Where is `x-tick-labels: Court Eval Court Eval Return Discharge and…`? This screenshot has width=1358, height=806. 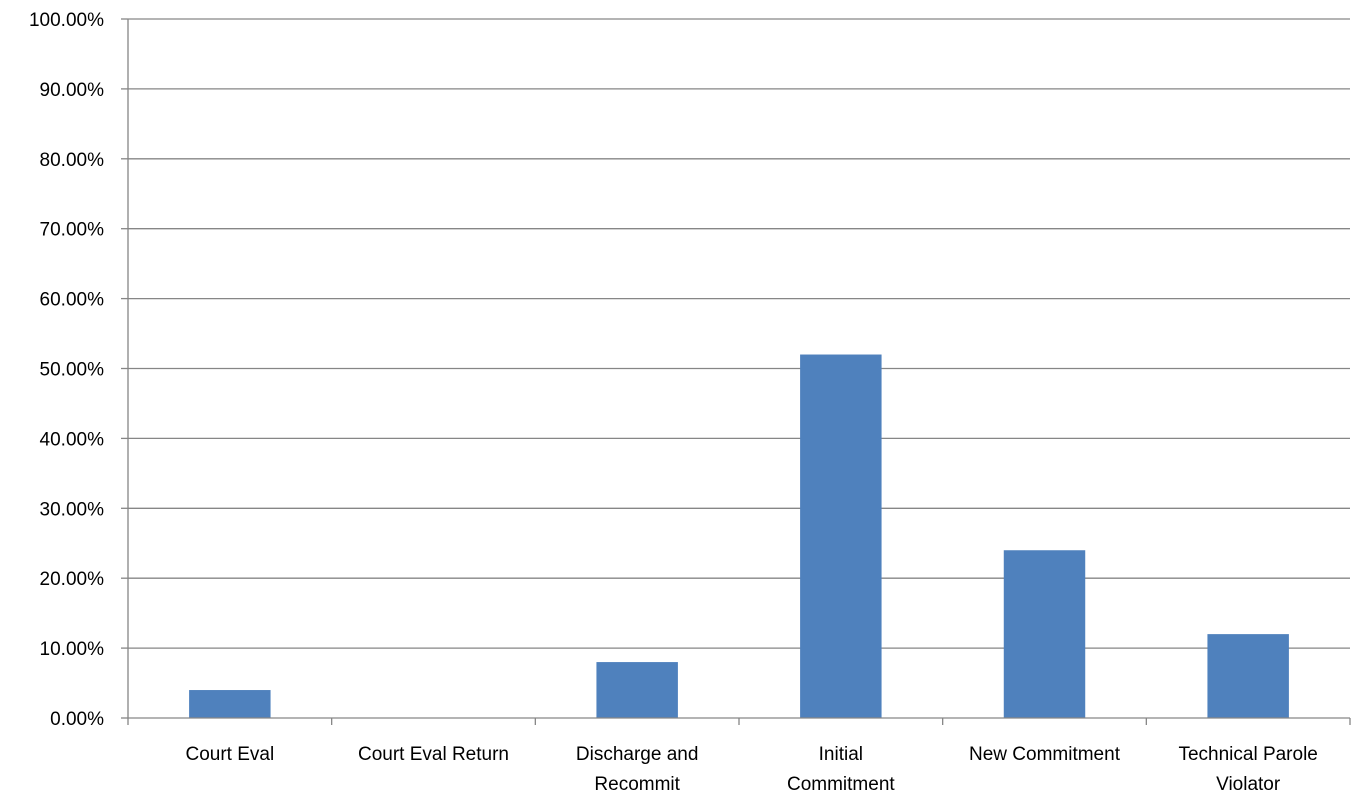
x-tick-labels: Court Eval Court Eval Return Discharge and… is located at coordinates (751, 769).